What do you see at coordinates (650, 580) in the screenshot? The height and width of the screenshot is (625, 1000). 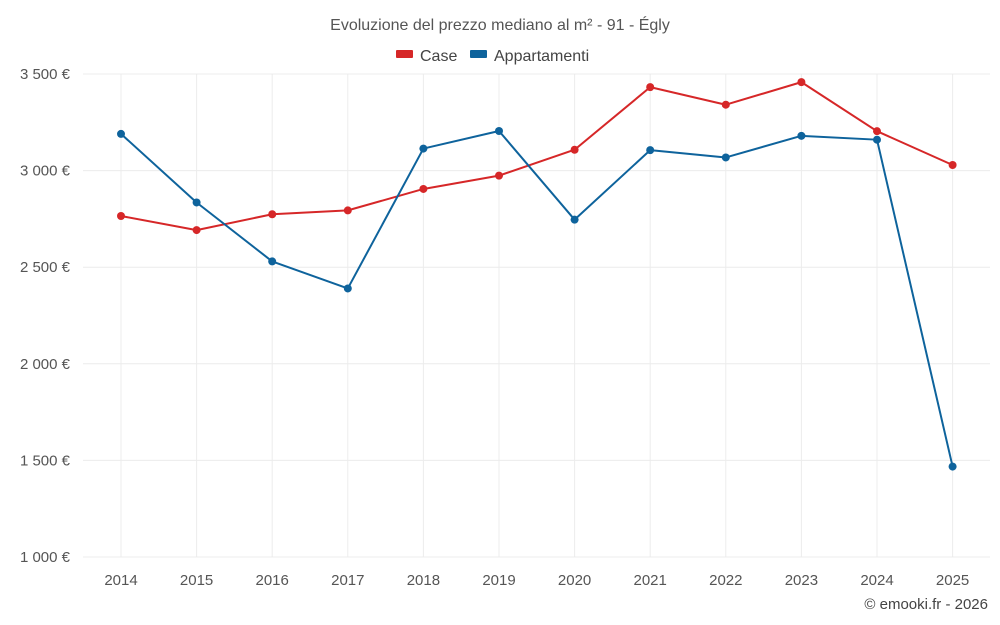 I see `x-tick-label: 2021` at bounding box center [650, 580].